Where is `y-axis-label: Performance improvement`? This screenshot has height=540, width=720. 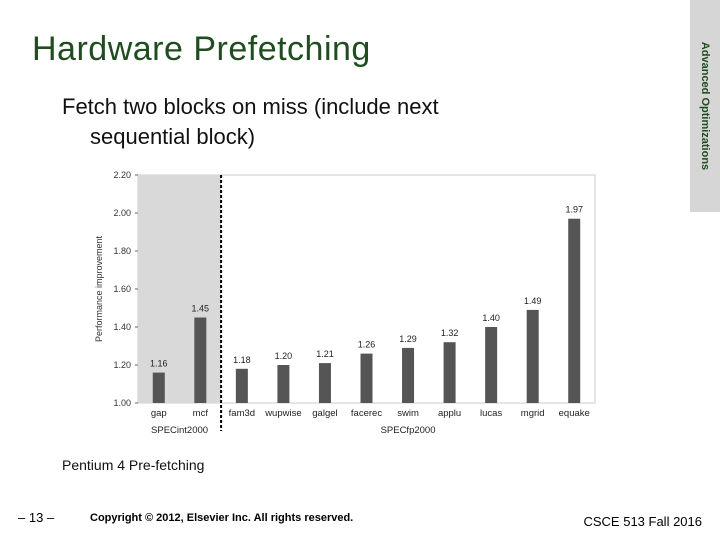 y-axis-label: Performance improvement is located at coordinates (99, 288).